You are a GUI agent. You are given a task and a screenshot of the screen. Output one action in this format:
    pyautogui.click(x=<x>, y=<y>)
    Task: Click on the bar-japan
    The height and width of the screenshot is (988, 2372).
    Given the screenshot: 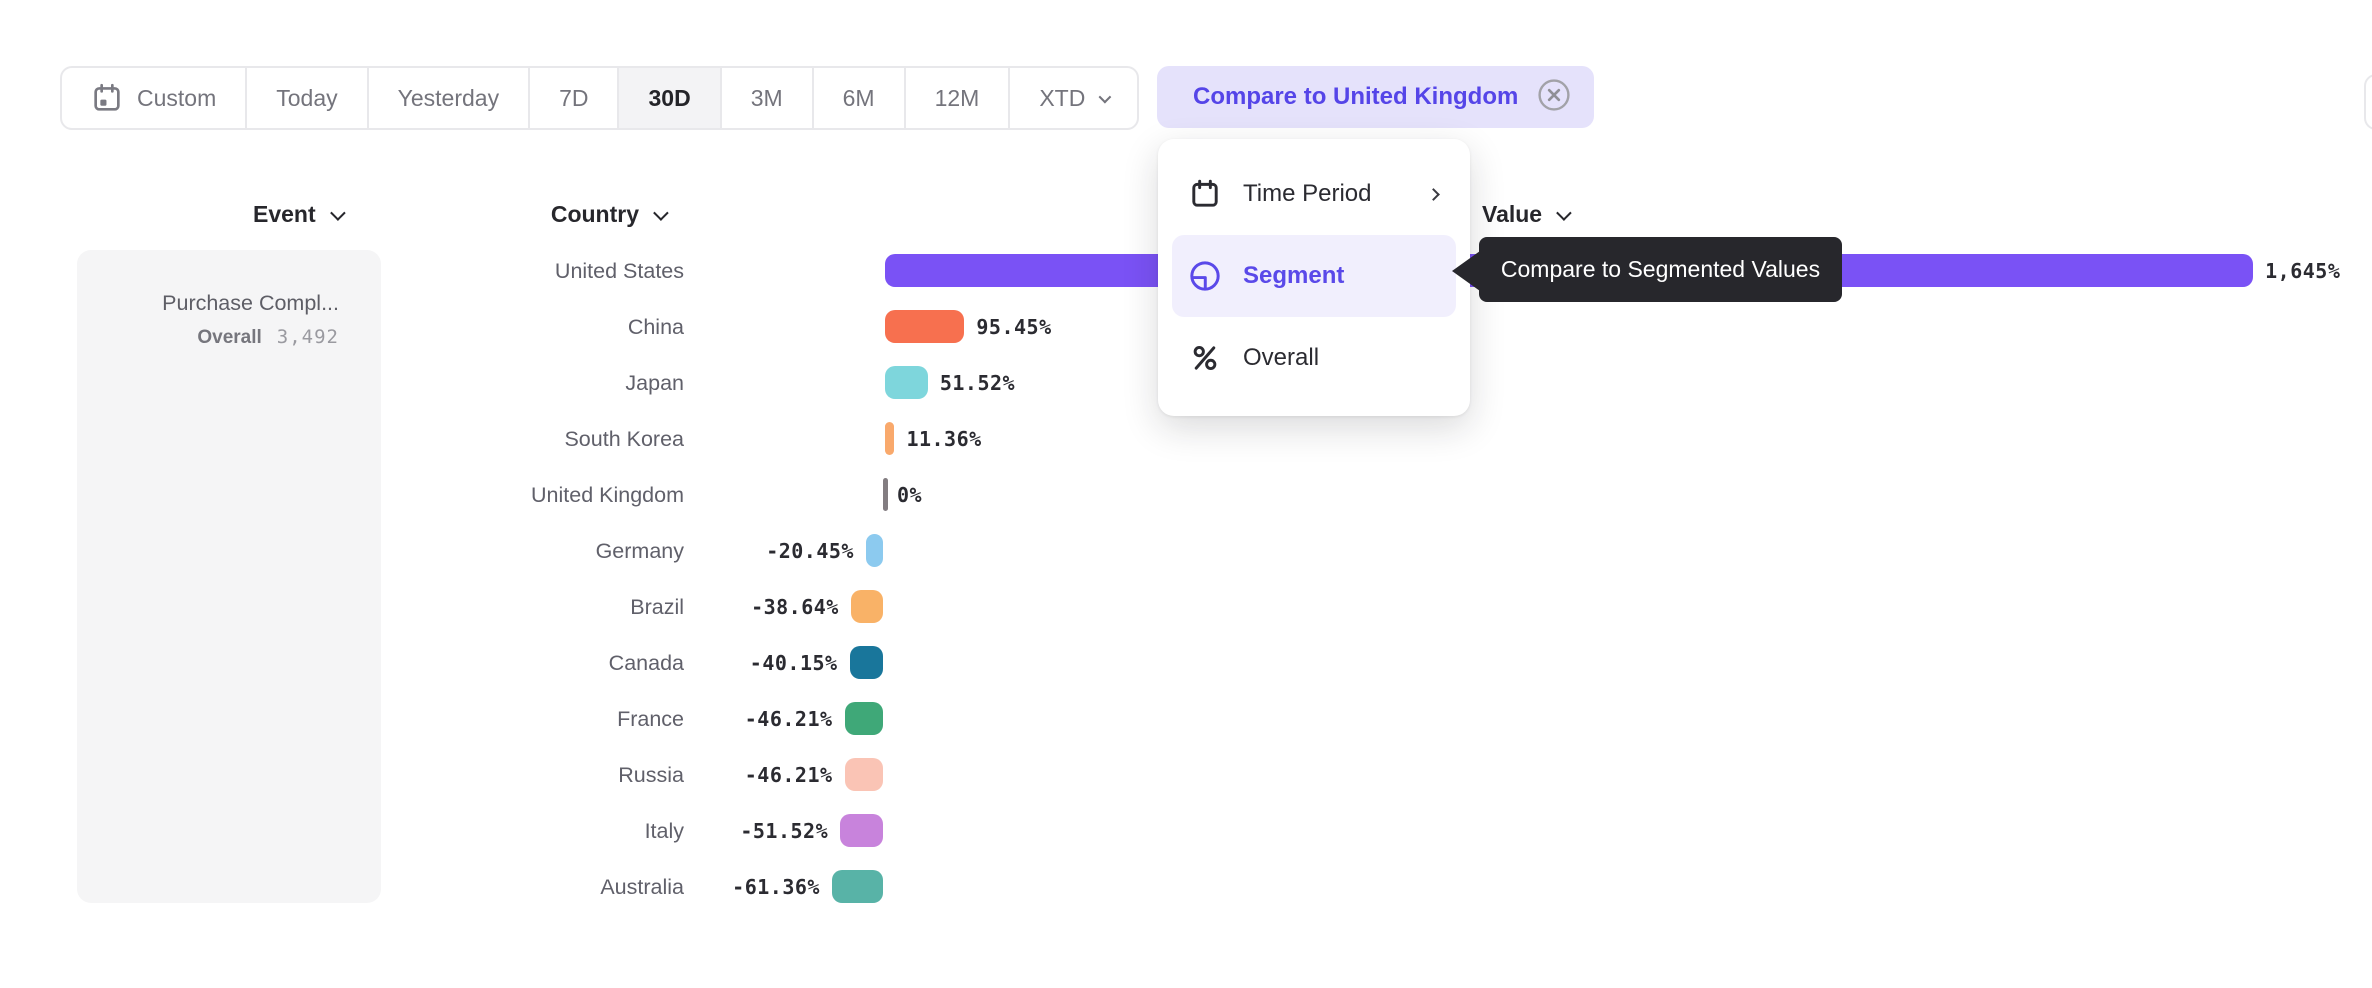 What is the action you would take?
    pyautogui.click(x=906, y=382)
    